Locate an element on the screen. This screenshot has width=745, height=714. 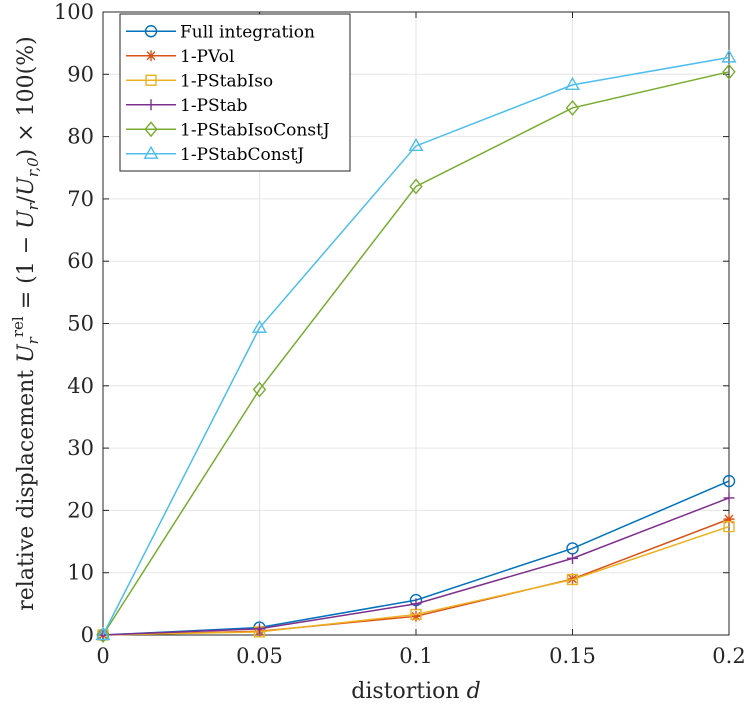
y-tick-label: 100 is located at coordinates (74, 12).